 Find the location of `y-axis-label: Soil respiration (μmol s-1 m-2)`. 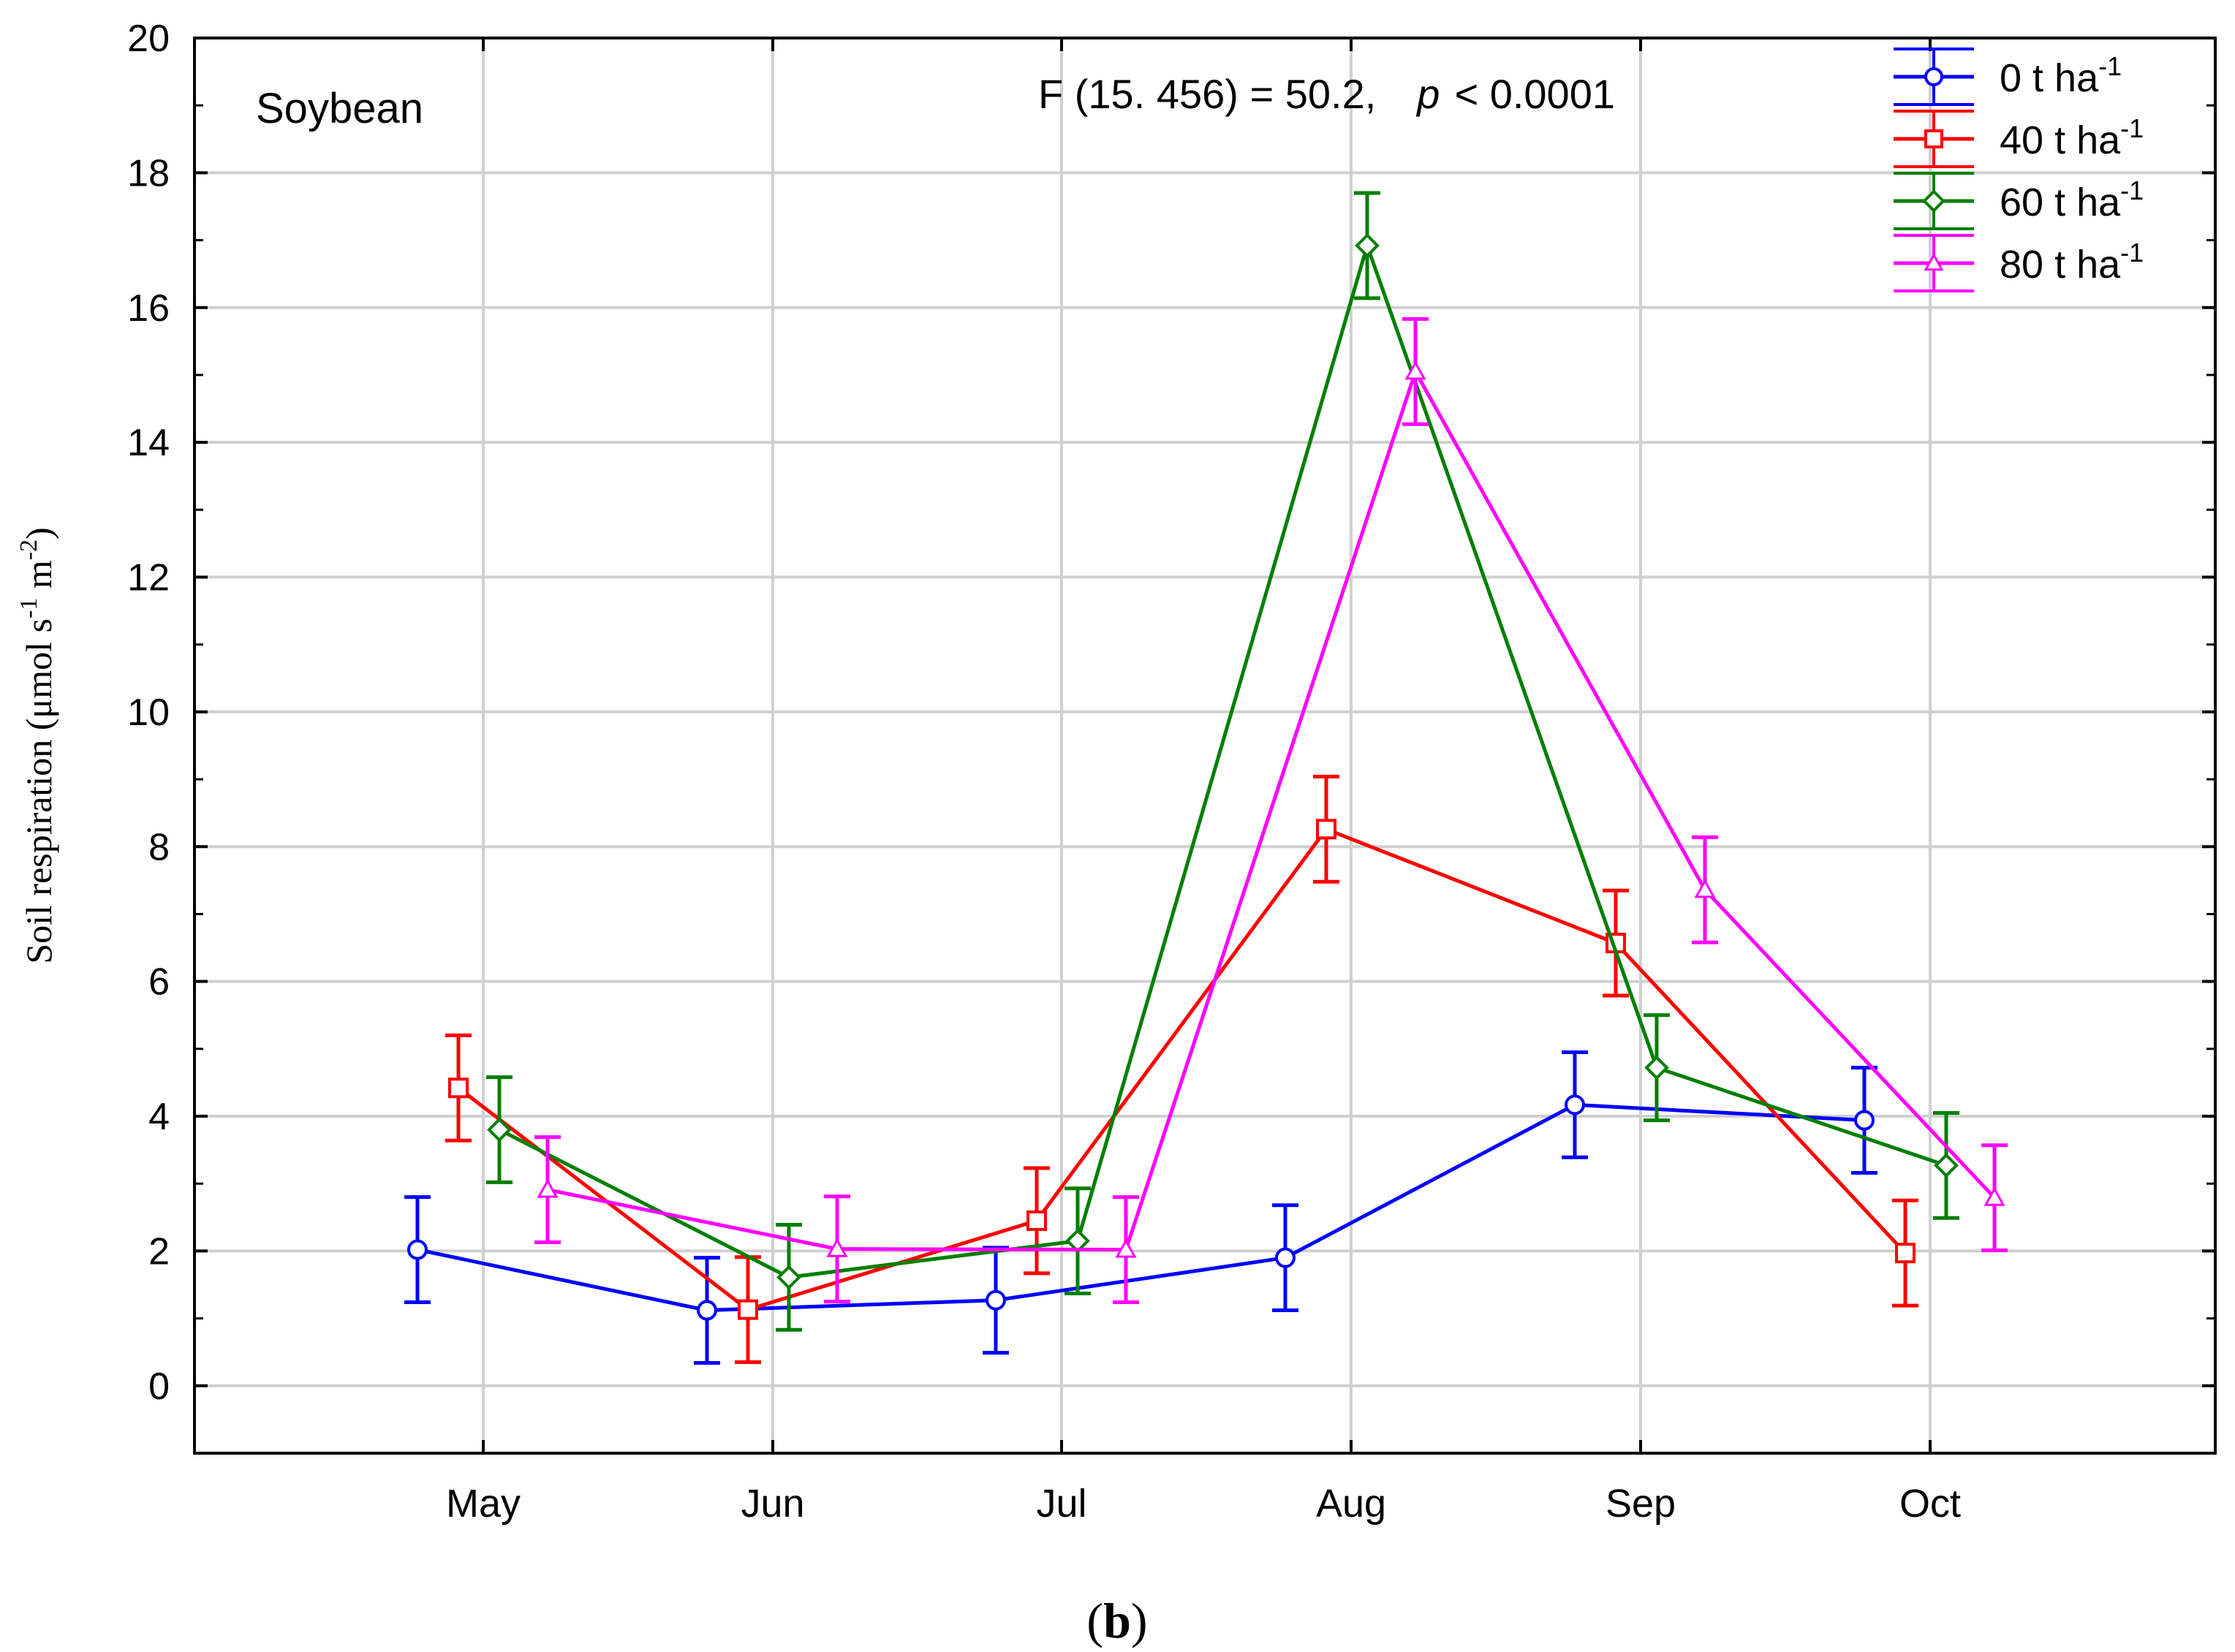

y-axis-label: Soil respiration (μmol s-1 m-2) is located at coordinates (37, 745).